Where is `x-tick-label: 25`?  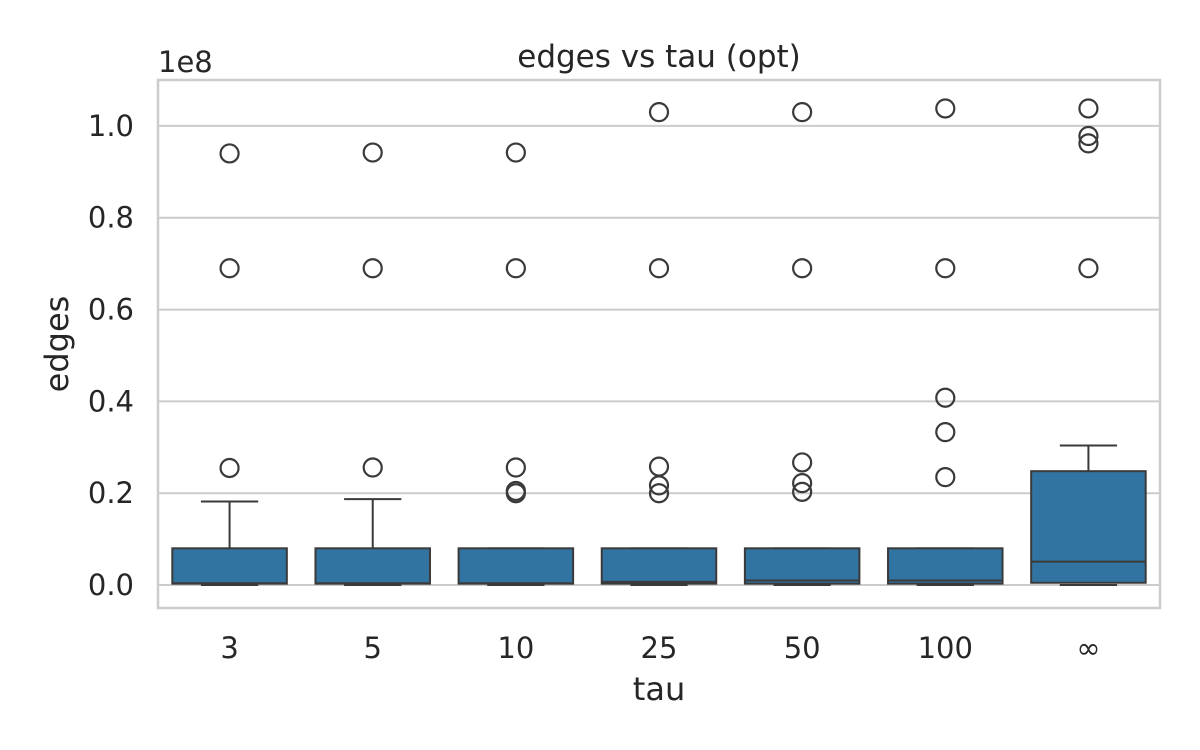 x-tick-label: 25 is located at coordinates (659, 648).